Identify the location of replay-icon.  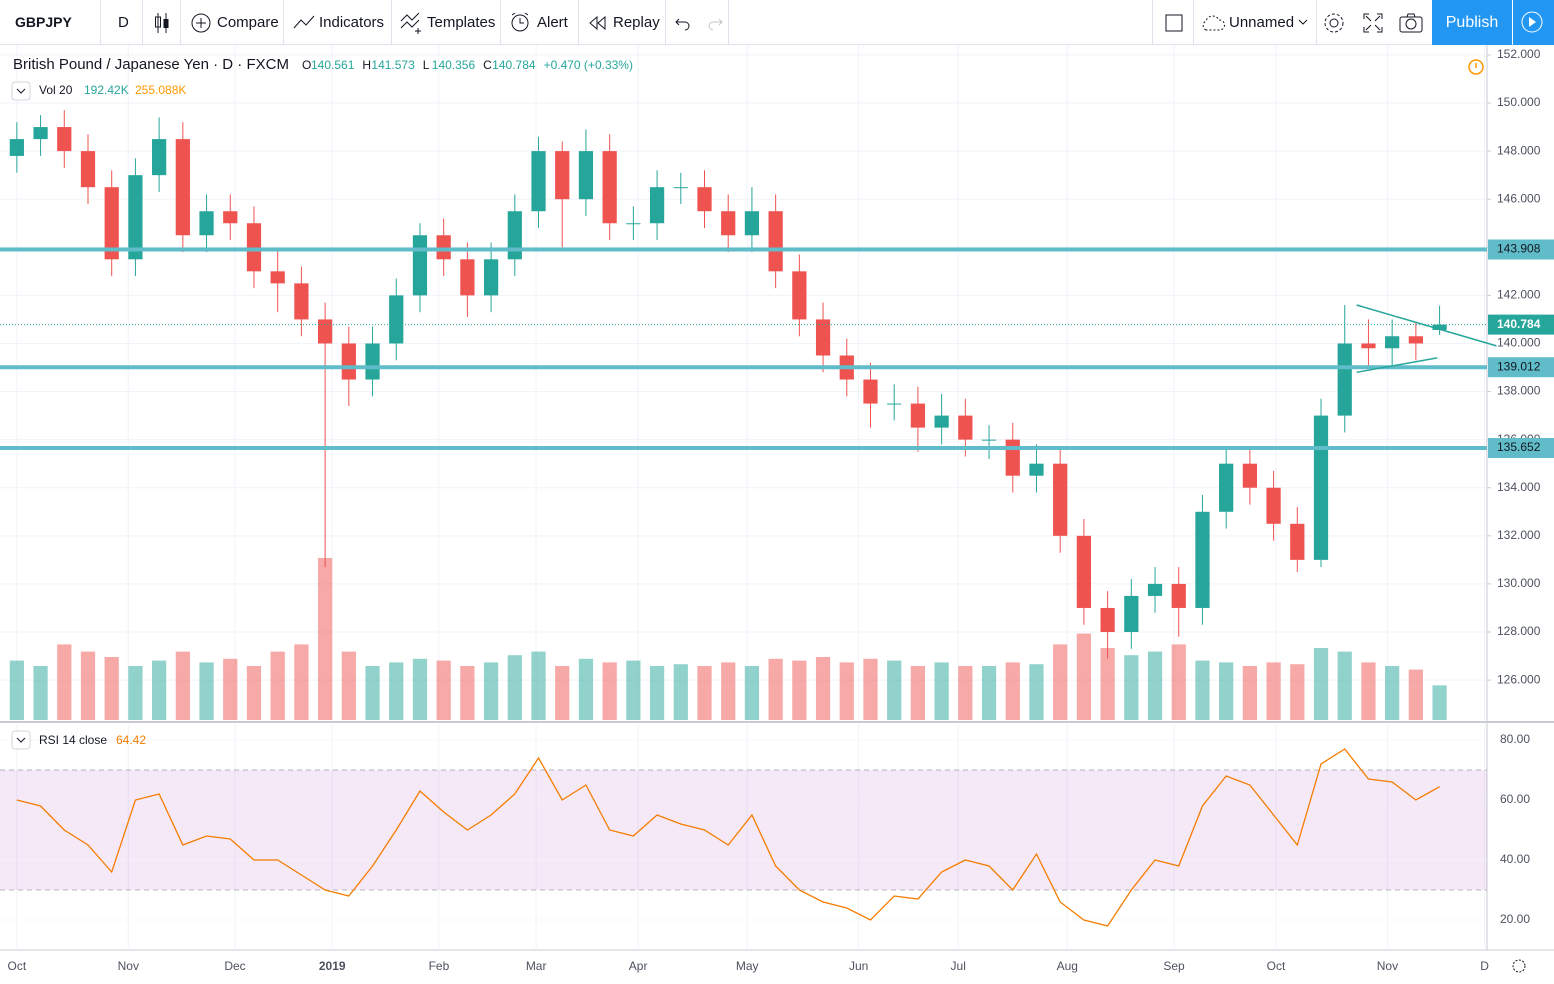
(598, 23).